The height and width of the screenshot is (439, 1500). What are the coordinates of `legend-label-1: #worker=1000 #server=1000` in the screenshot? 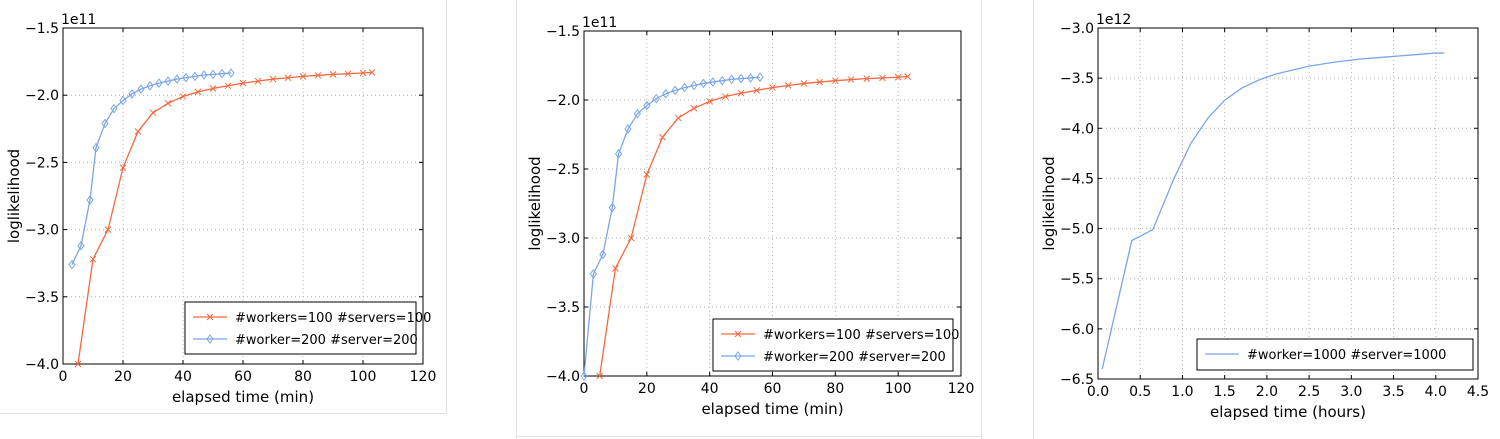 It's located at (1346, 355).